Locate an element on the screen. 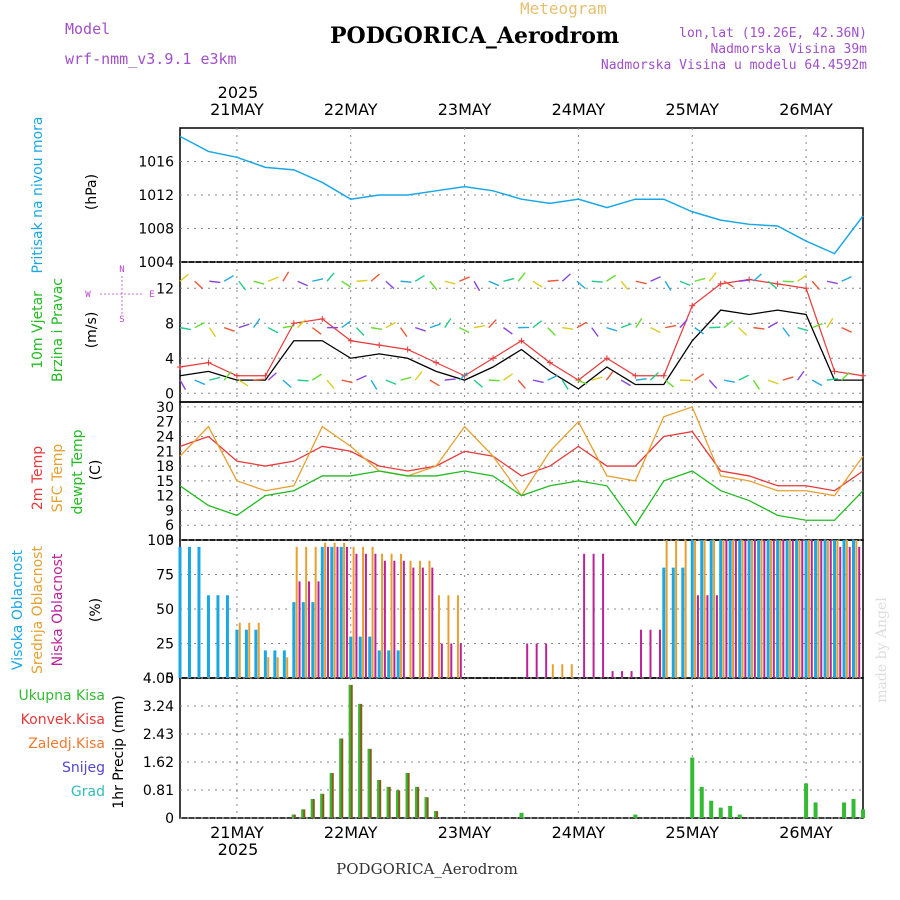 The width and height of the screenshot is (900, 900). xlabel-top-5: 26MAY is located at coordinates (806, 109).